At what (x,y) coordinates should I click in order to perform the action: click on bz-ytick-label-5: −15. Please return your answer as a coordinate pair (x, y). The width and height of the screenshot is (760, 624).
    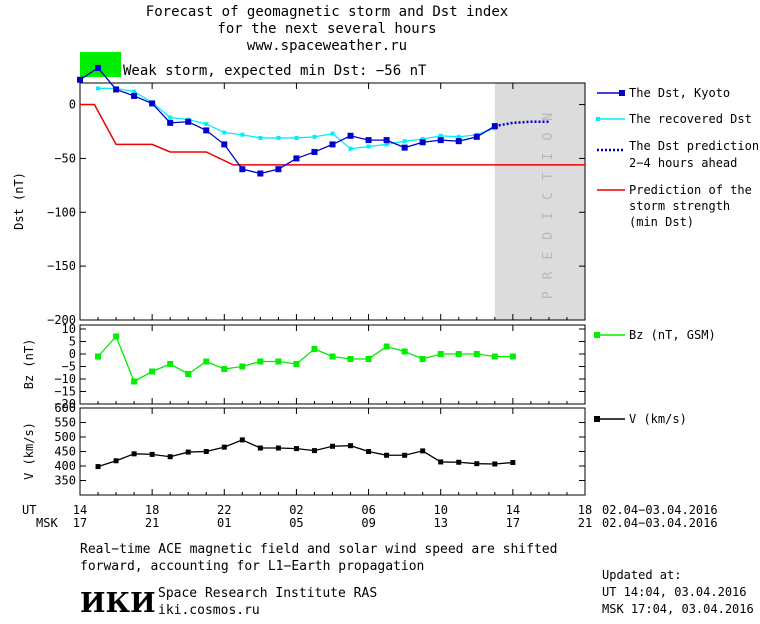
    Looking at the image, I should click on (65, 392).